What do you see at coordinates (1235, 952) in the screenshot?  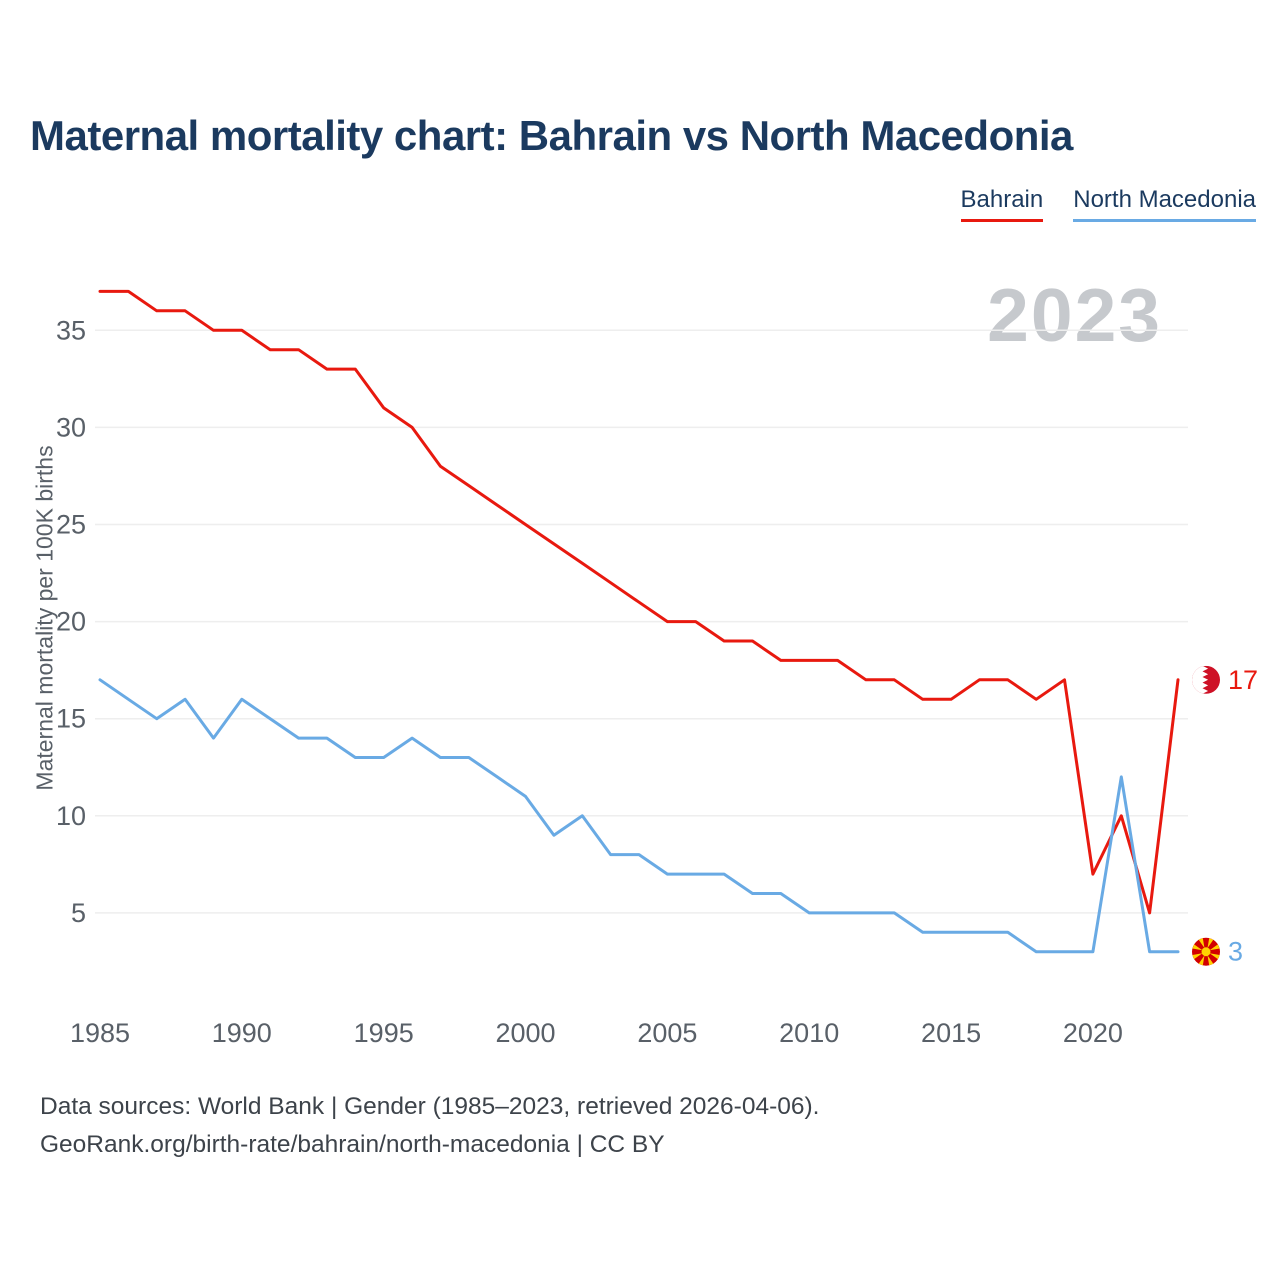 I see `end-value-label: 3` at bounding box center [1235, 952].